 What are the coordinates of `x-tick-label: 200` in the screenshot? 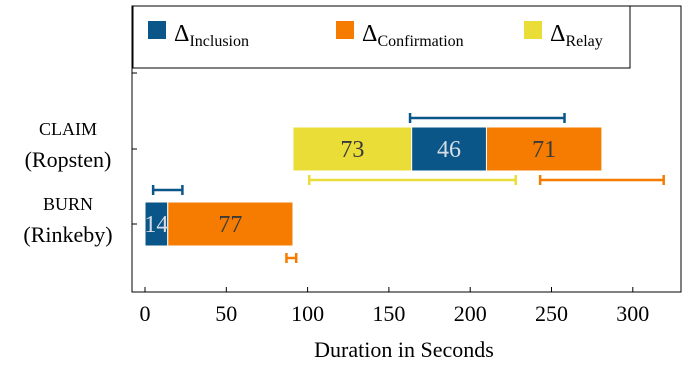 It's located at (470, 313).